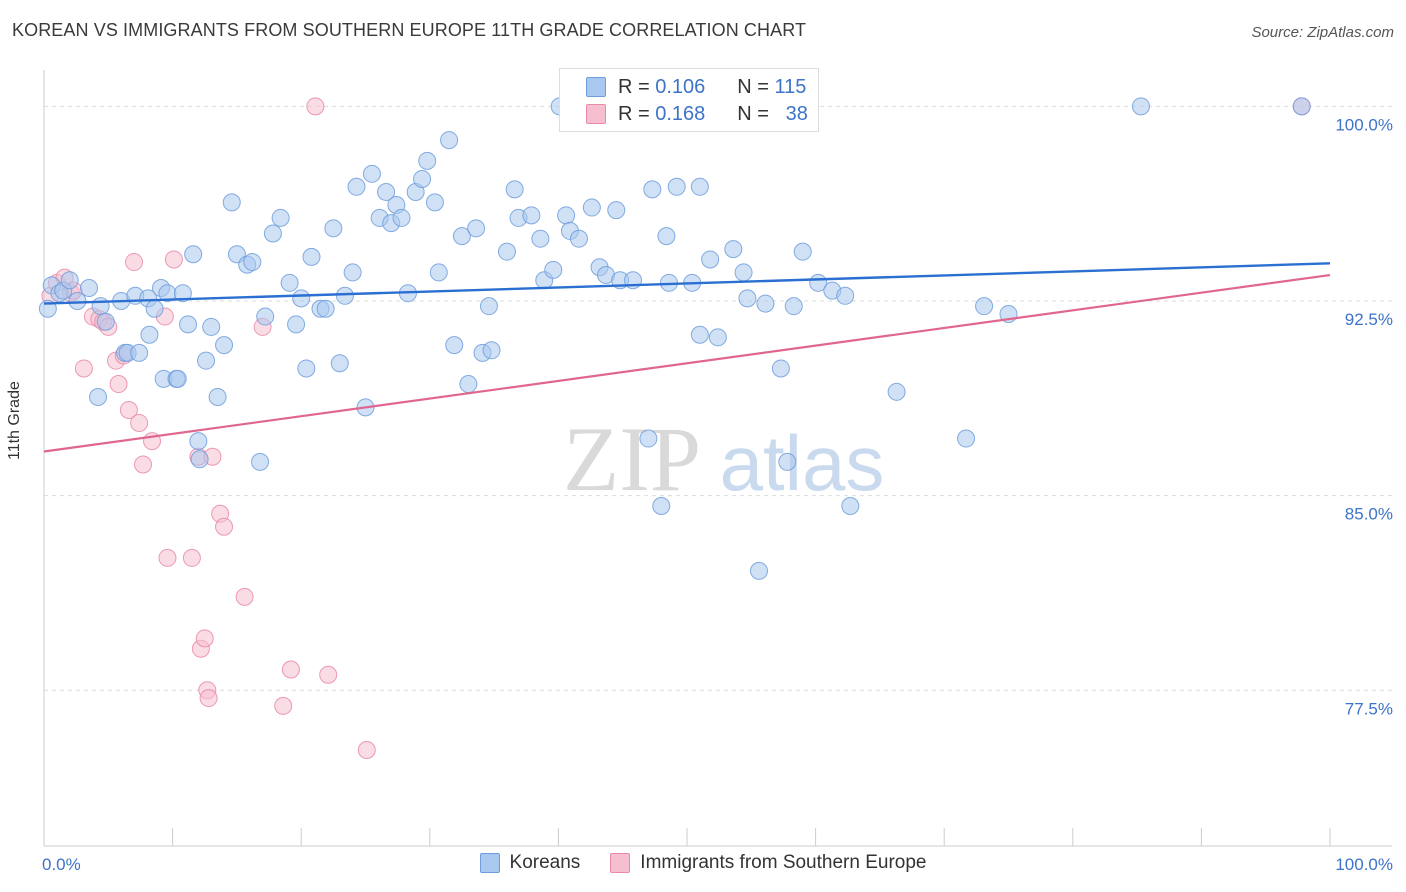 Image resolution: width=1406 pixels, height=892 pixels. Describe the element at coordinates (1364, 864) in the screenshot. I see `x-tick-label: 100.0%` at that location.